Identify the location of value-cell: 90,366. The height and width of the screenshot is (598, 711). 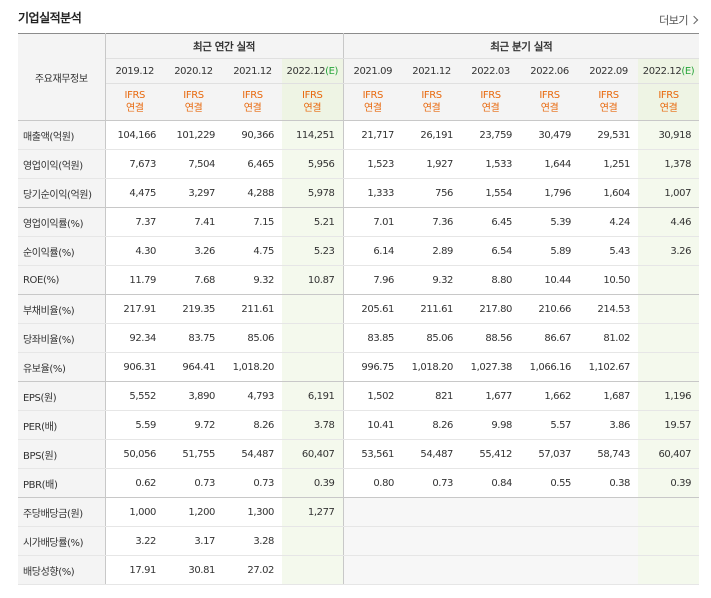
(252, 135).